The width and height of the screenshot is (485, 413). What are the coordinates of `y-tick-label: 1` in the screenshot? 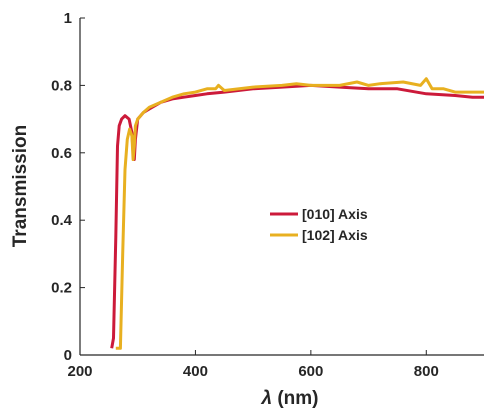 It's located at (68, 18).